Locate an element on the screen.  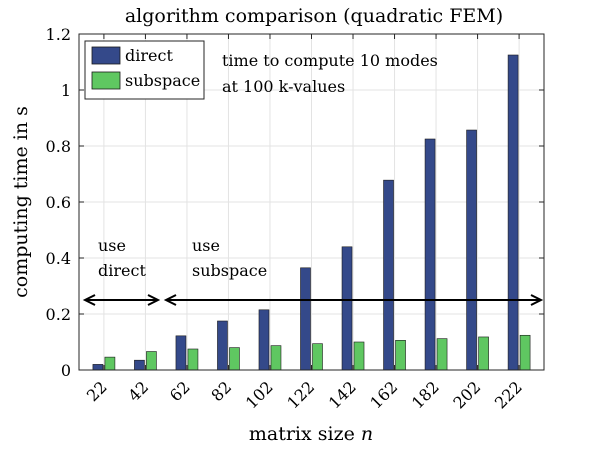
region-arrows is located at coordinates (313, 300).